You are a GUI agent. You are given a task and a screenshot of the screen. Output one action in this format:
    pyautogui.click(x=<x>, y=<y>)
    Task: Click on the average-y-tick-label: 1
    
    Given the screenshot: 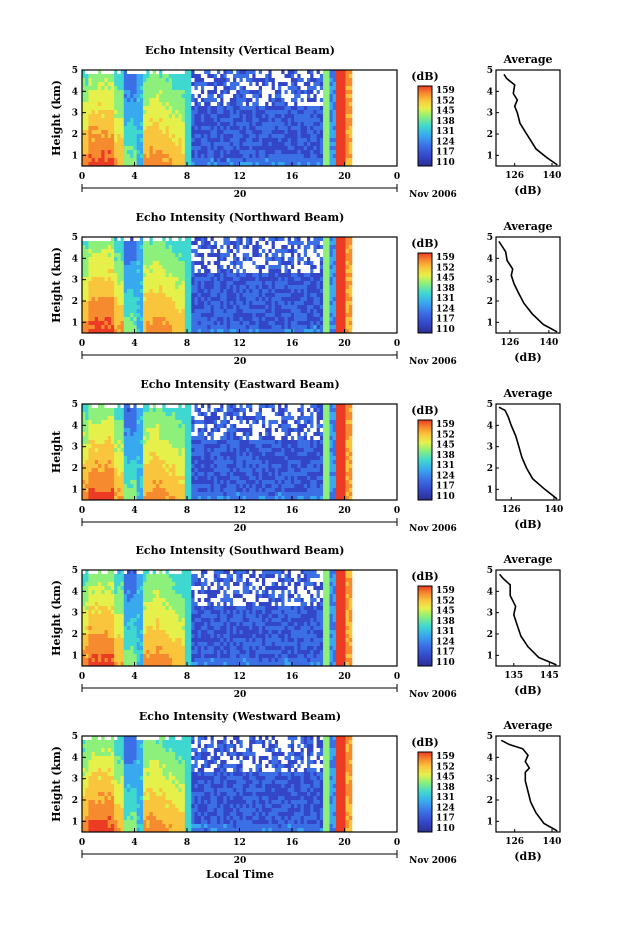 What is the action you would take?
    pyautogui.click(x=490, y=323)
    